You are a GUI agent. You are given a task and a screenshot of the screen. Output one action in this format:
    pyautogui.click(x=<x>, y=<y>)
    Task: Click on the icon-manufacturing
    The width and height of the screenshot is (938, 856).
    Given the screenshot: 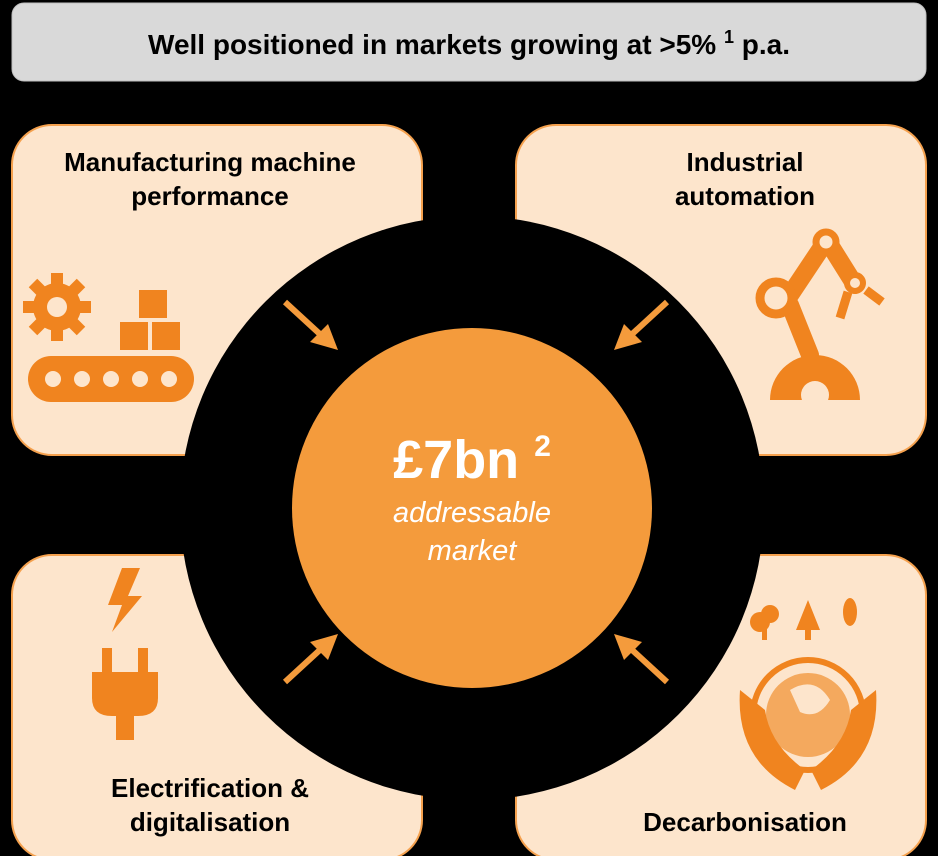 What is the action you would take?
    pyautogui.click(x=108, y=337)
    